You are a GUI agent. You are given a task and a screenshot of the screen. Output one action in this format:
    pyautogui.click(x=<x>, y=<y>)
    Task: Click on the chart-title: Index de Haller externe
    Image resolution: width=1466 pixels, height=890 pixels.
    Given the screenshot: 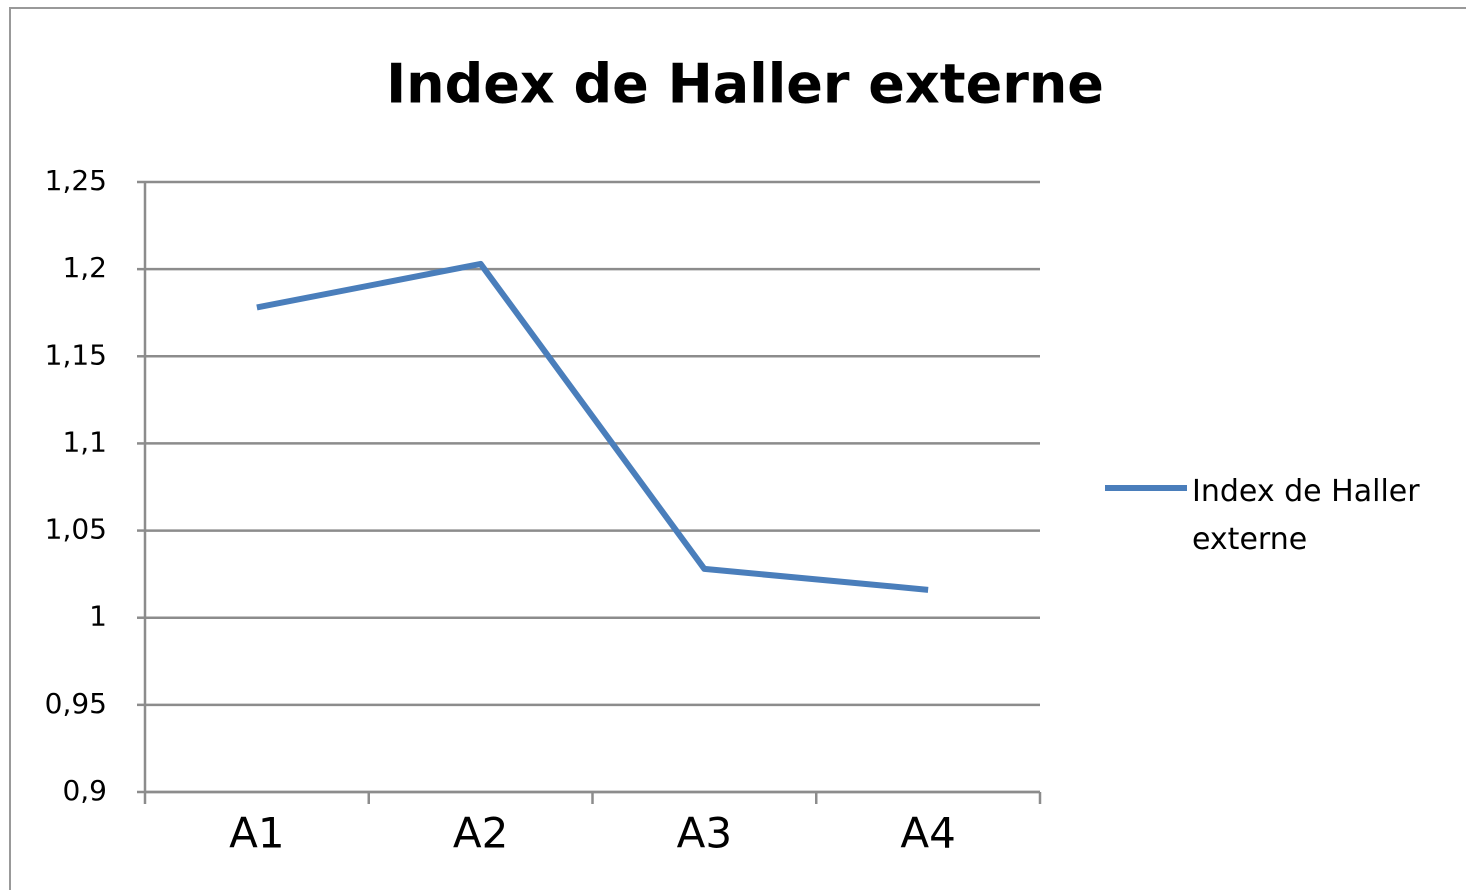 What is the action you would take?
    pyautogui.click(x=745, y=84)
    